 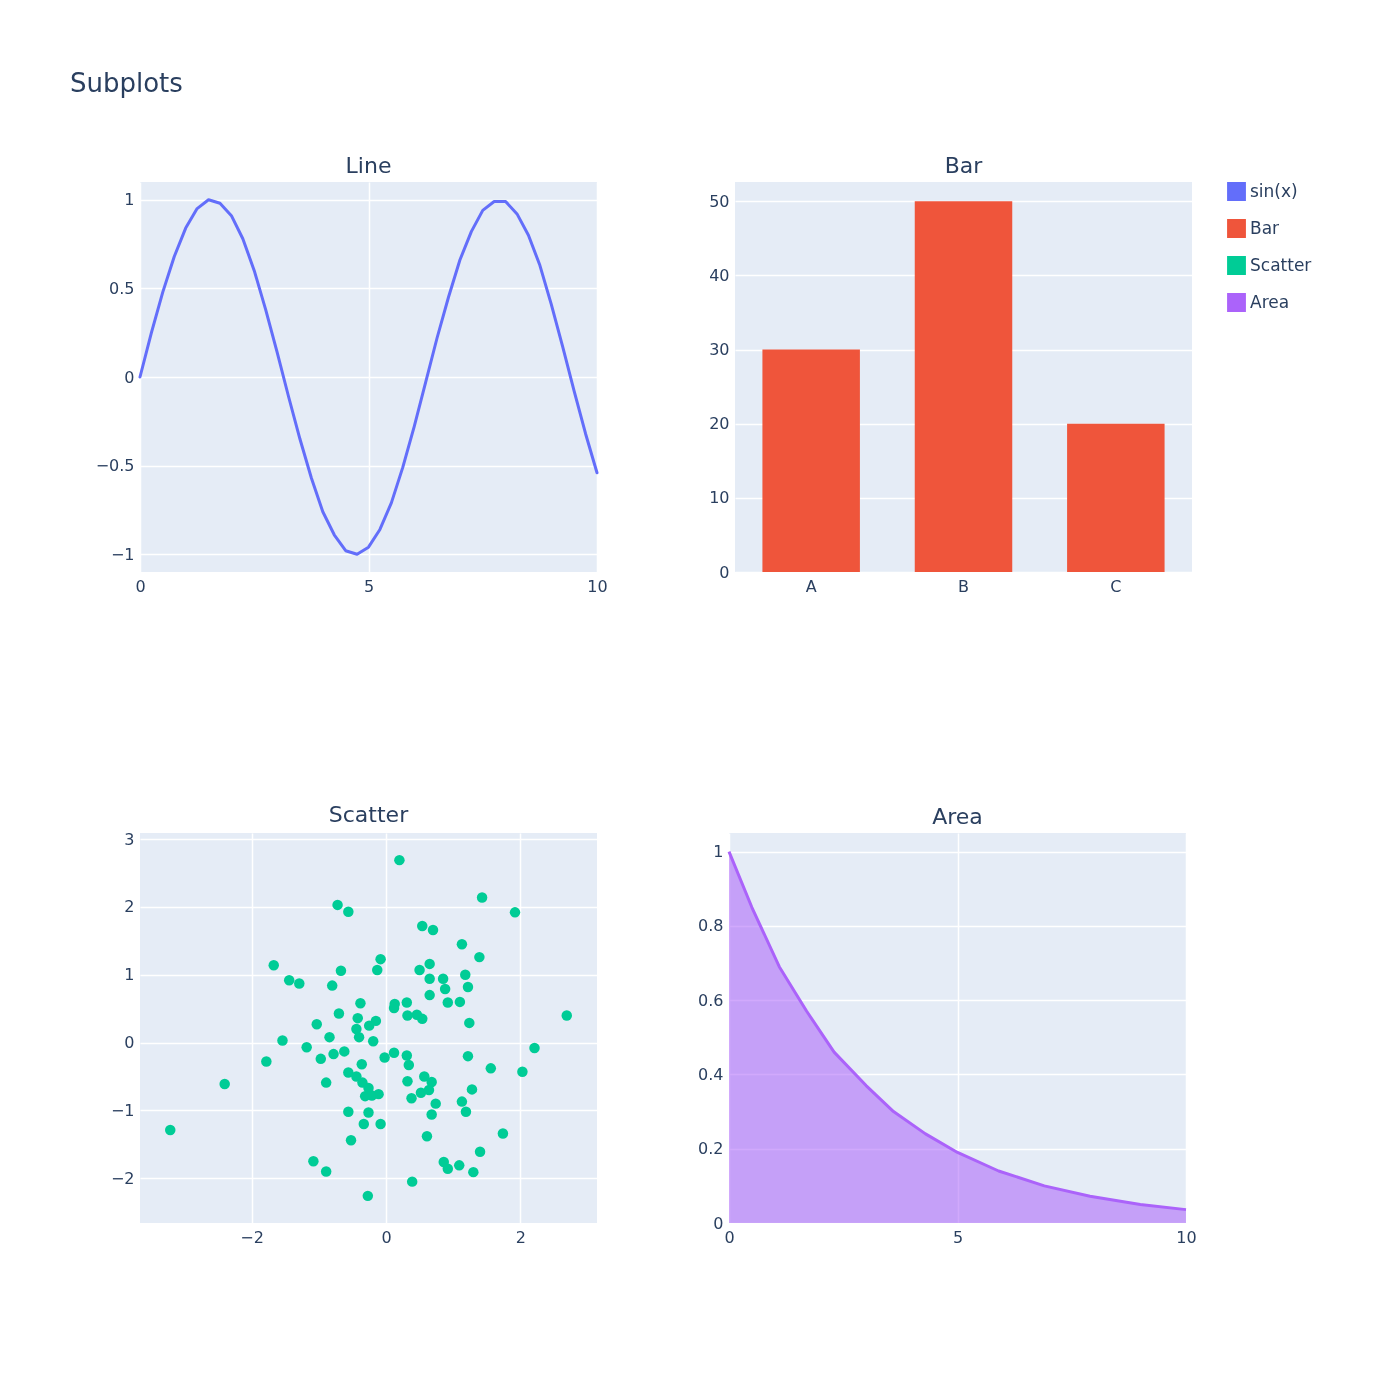 I want to click on y-tick-label: −2, so click(x=122, y=1178).